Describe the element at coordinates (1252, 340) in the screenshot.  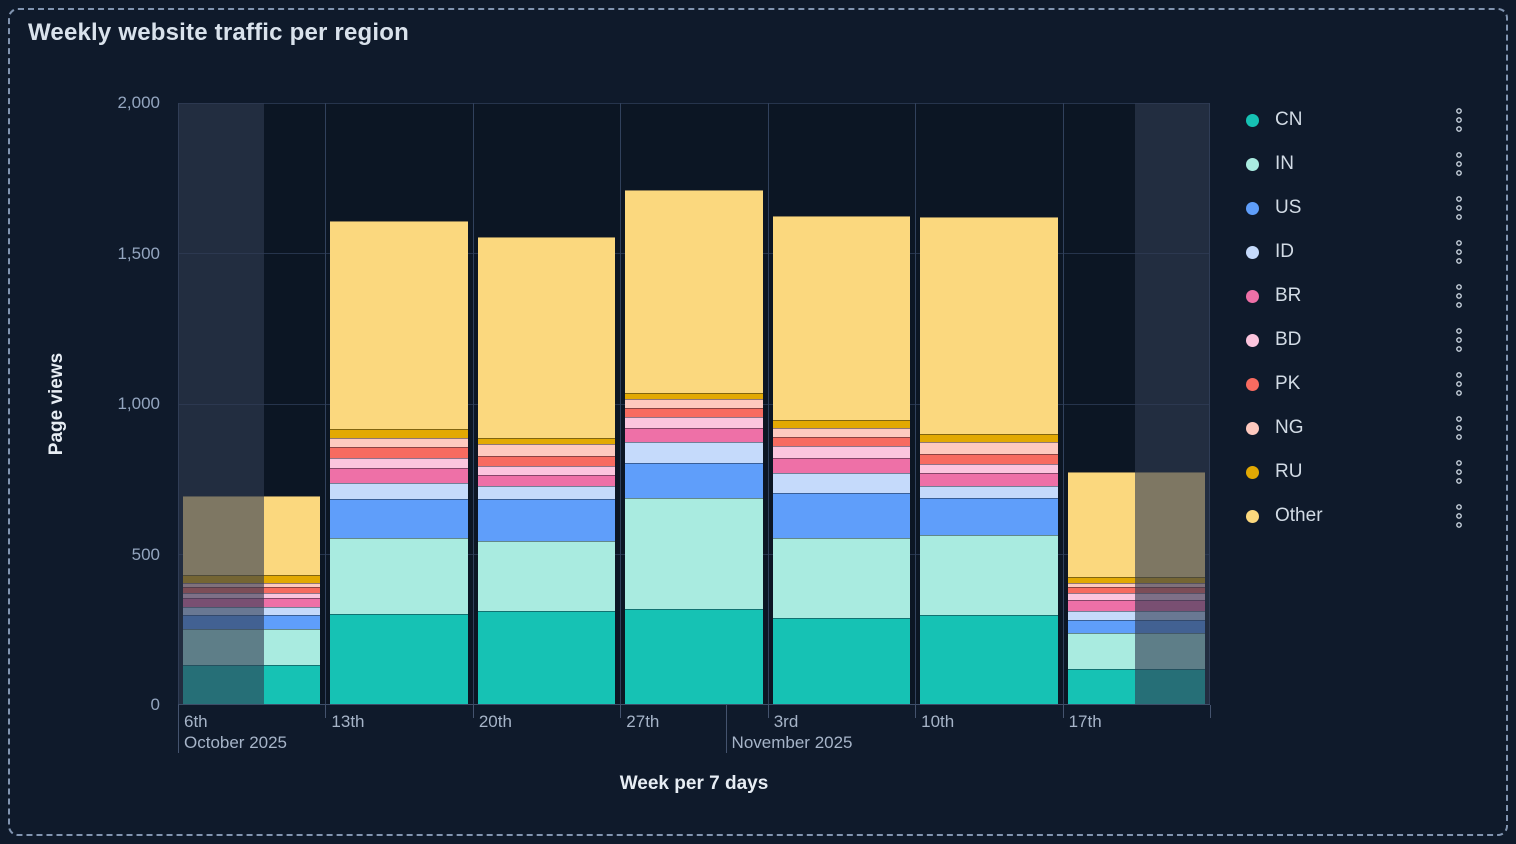
I see `legend-dot-bd` at that location.